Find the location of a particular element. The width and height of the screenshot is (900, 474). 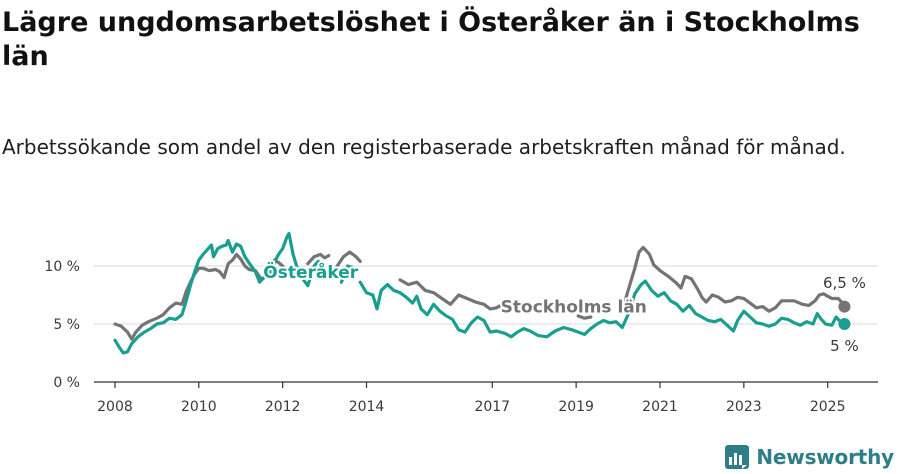

y-tick-label: 10 % is located at coordinates (62, 267).